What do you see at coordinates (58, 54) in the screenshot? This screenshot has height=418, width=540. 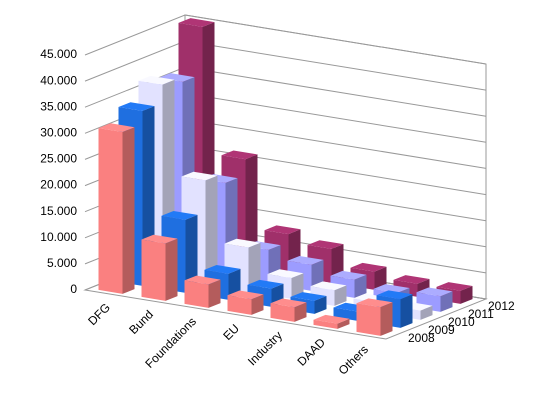 I see `y-tick-label: 45.000` at bounding box center [58, 54].